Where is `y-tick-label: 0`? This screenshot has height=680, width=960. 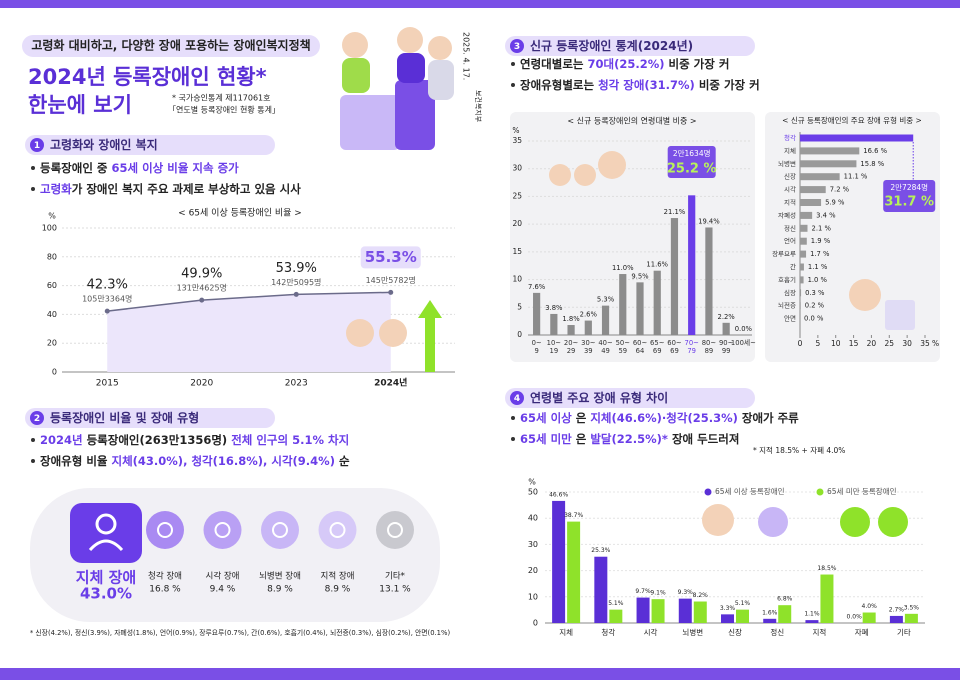 y-tick-label: 0 is located at coordinates (535, 623).